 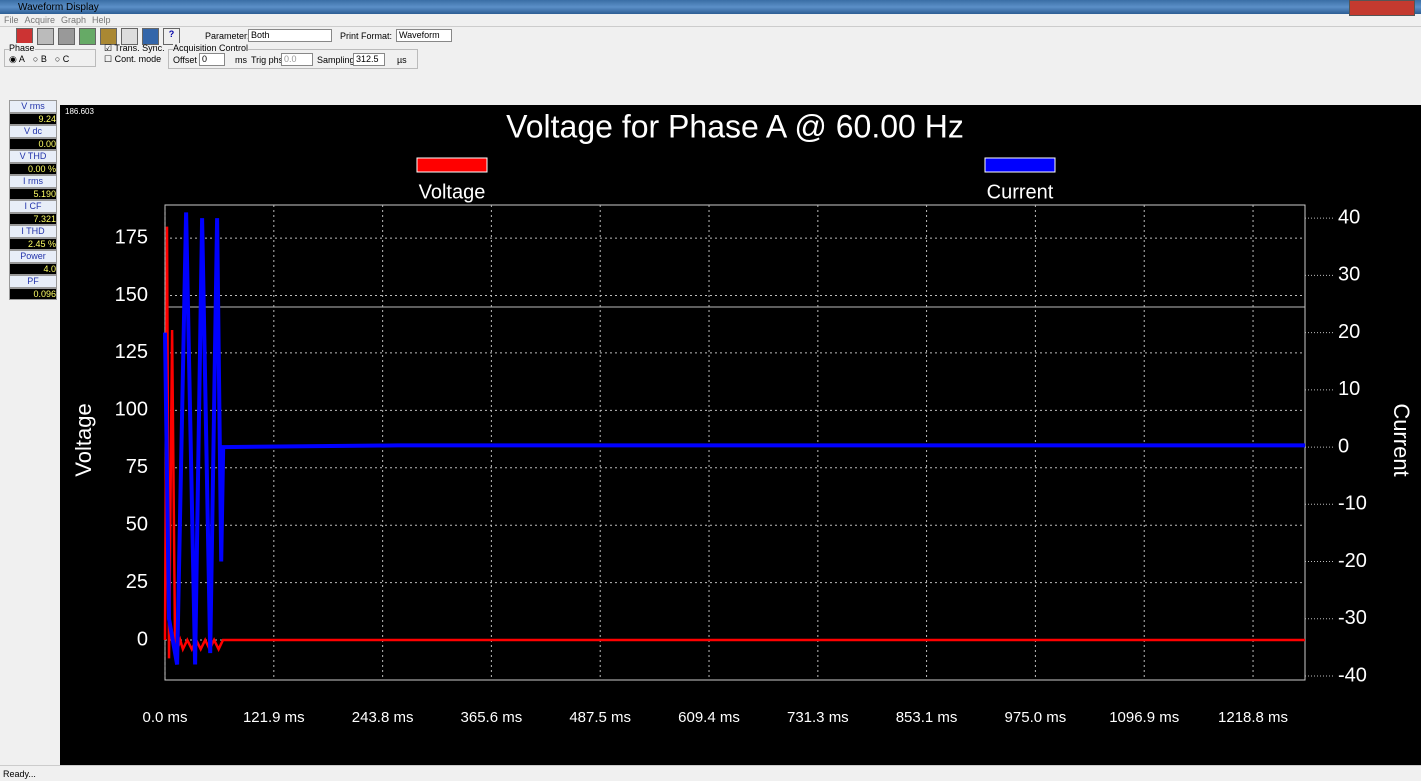 What do you see at coordinates (137, 524) in the screenshot?
I see `y-tick-label: 50` at bounding box center [137, 524].